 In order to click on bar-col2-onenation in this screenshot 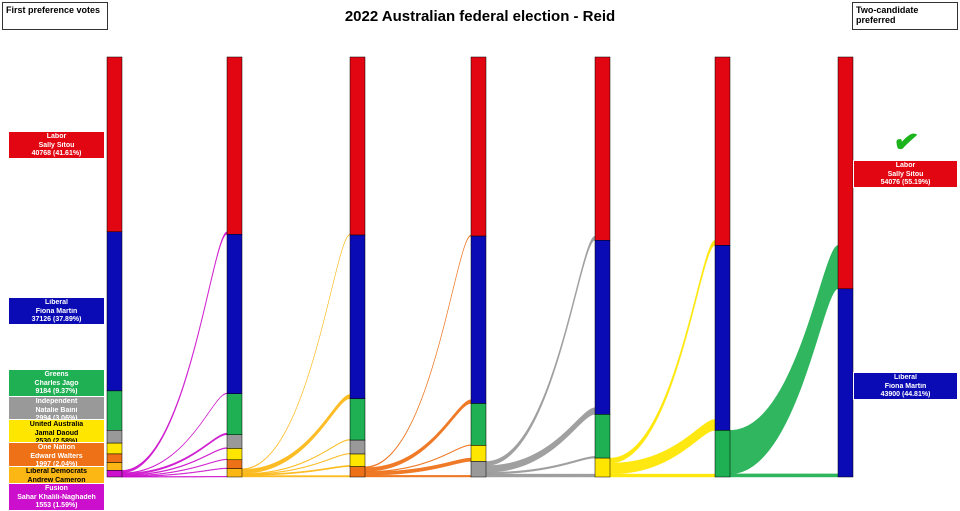, I will do `click(234, 464)`.